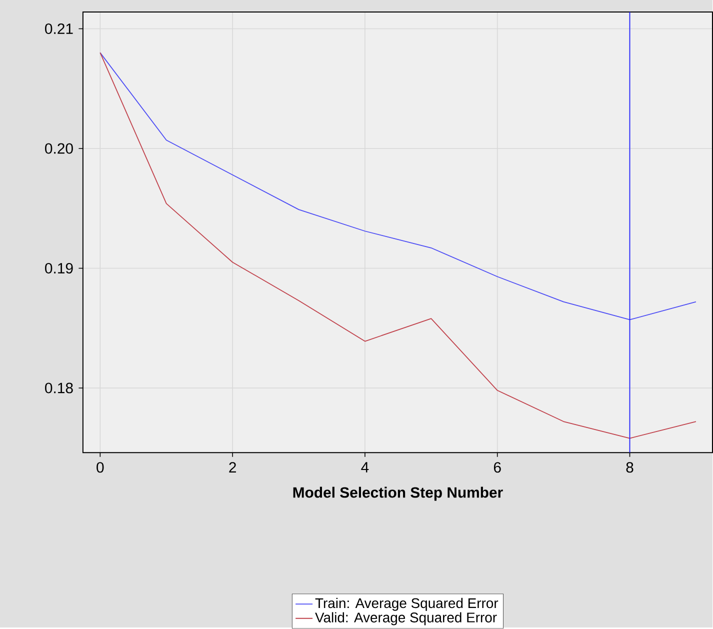  Describe the element at coordinates (59, 148) in the screenshot. I see `y-tick-label: 0.20` at that location.